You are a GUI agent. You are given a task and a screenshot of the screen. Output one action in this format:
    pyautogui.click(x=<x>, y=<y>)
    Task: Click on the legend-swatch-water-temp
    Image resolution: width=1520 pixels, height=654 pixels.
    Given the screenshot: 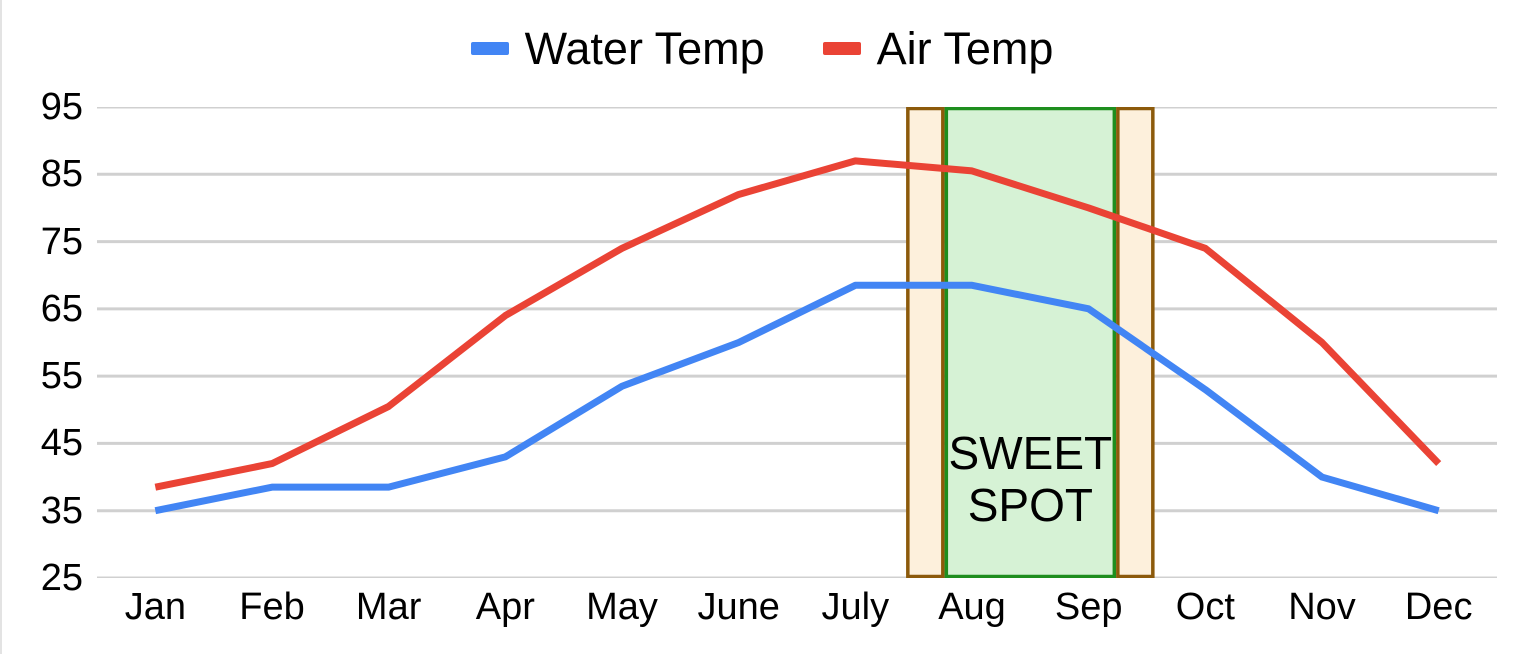 What is the action you would take?
    pyautogui.click(x=489, y=48)
    